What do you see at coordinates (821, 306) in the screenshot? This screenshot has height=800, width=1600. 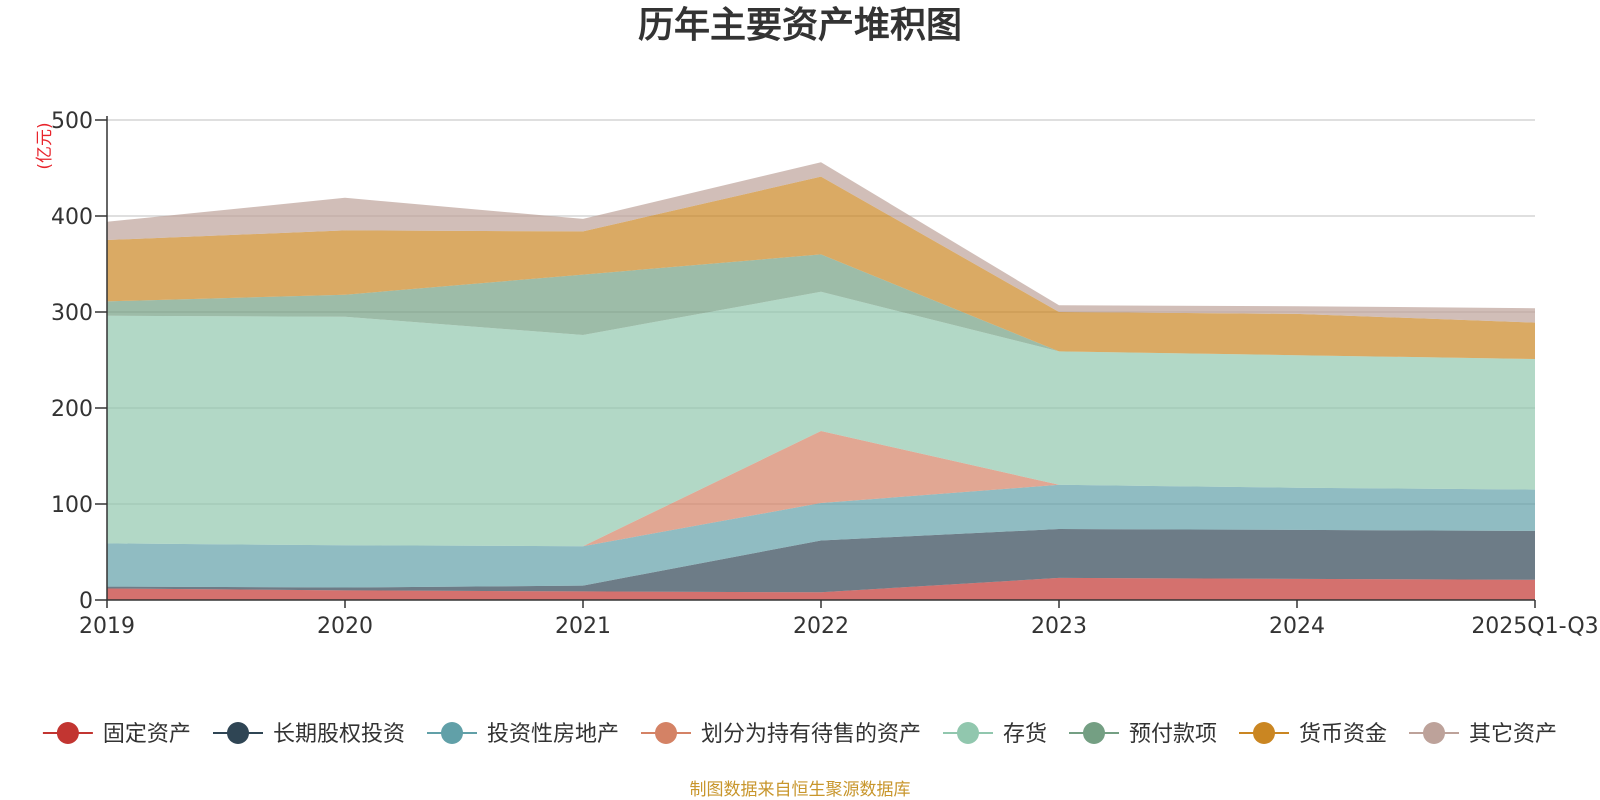 I see `area-预付款项` at bounding box center [821, 306].